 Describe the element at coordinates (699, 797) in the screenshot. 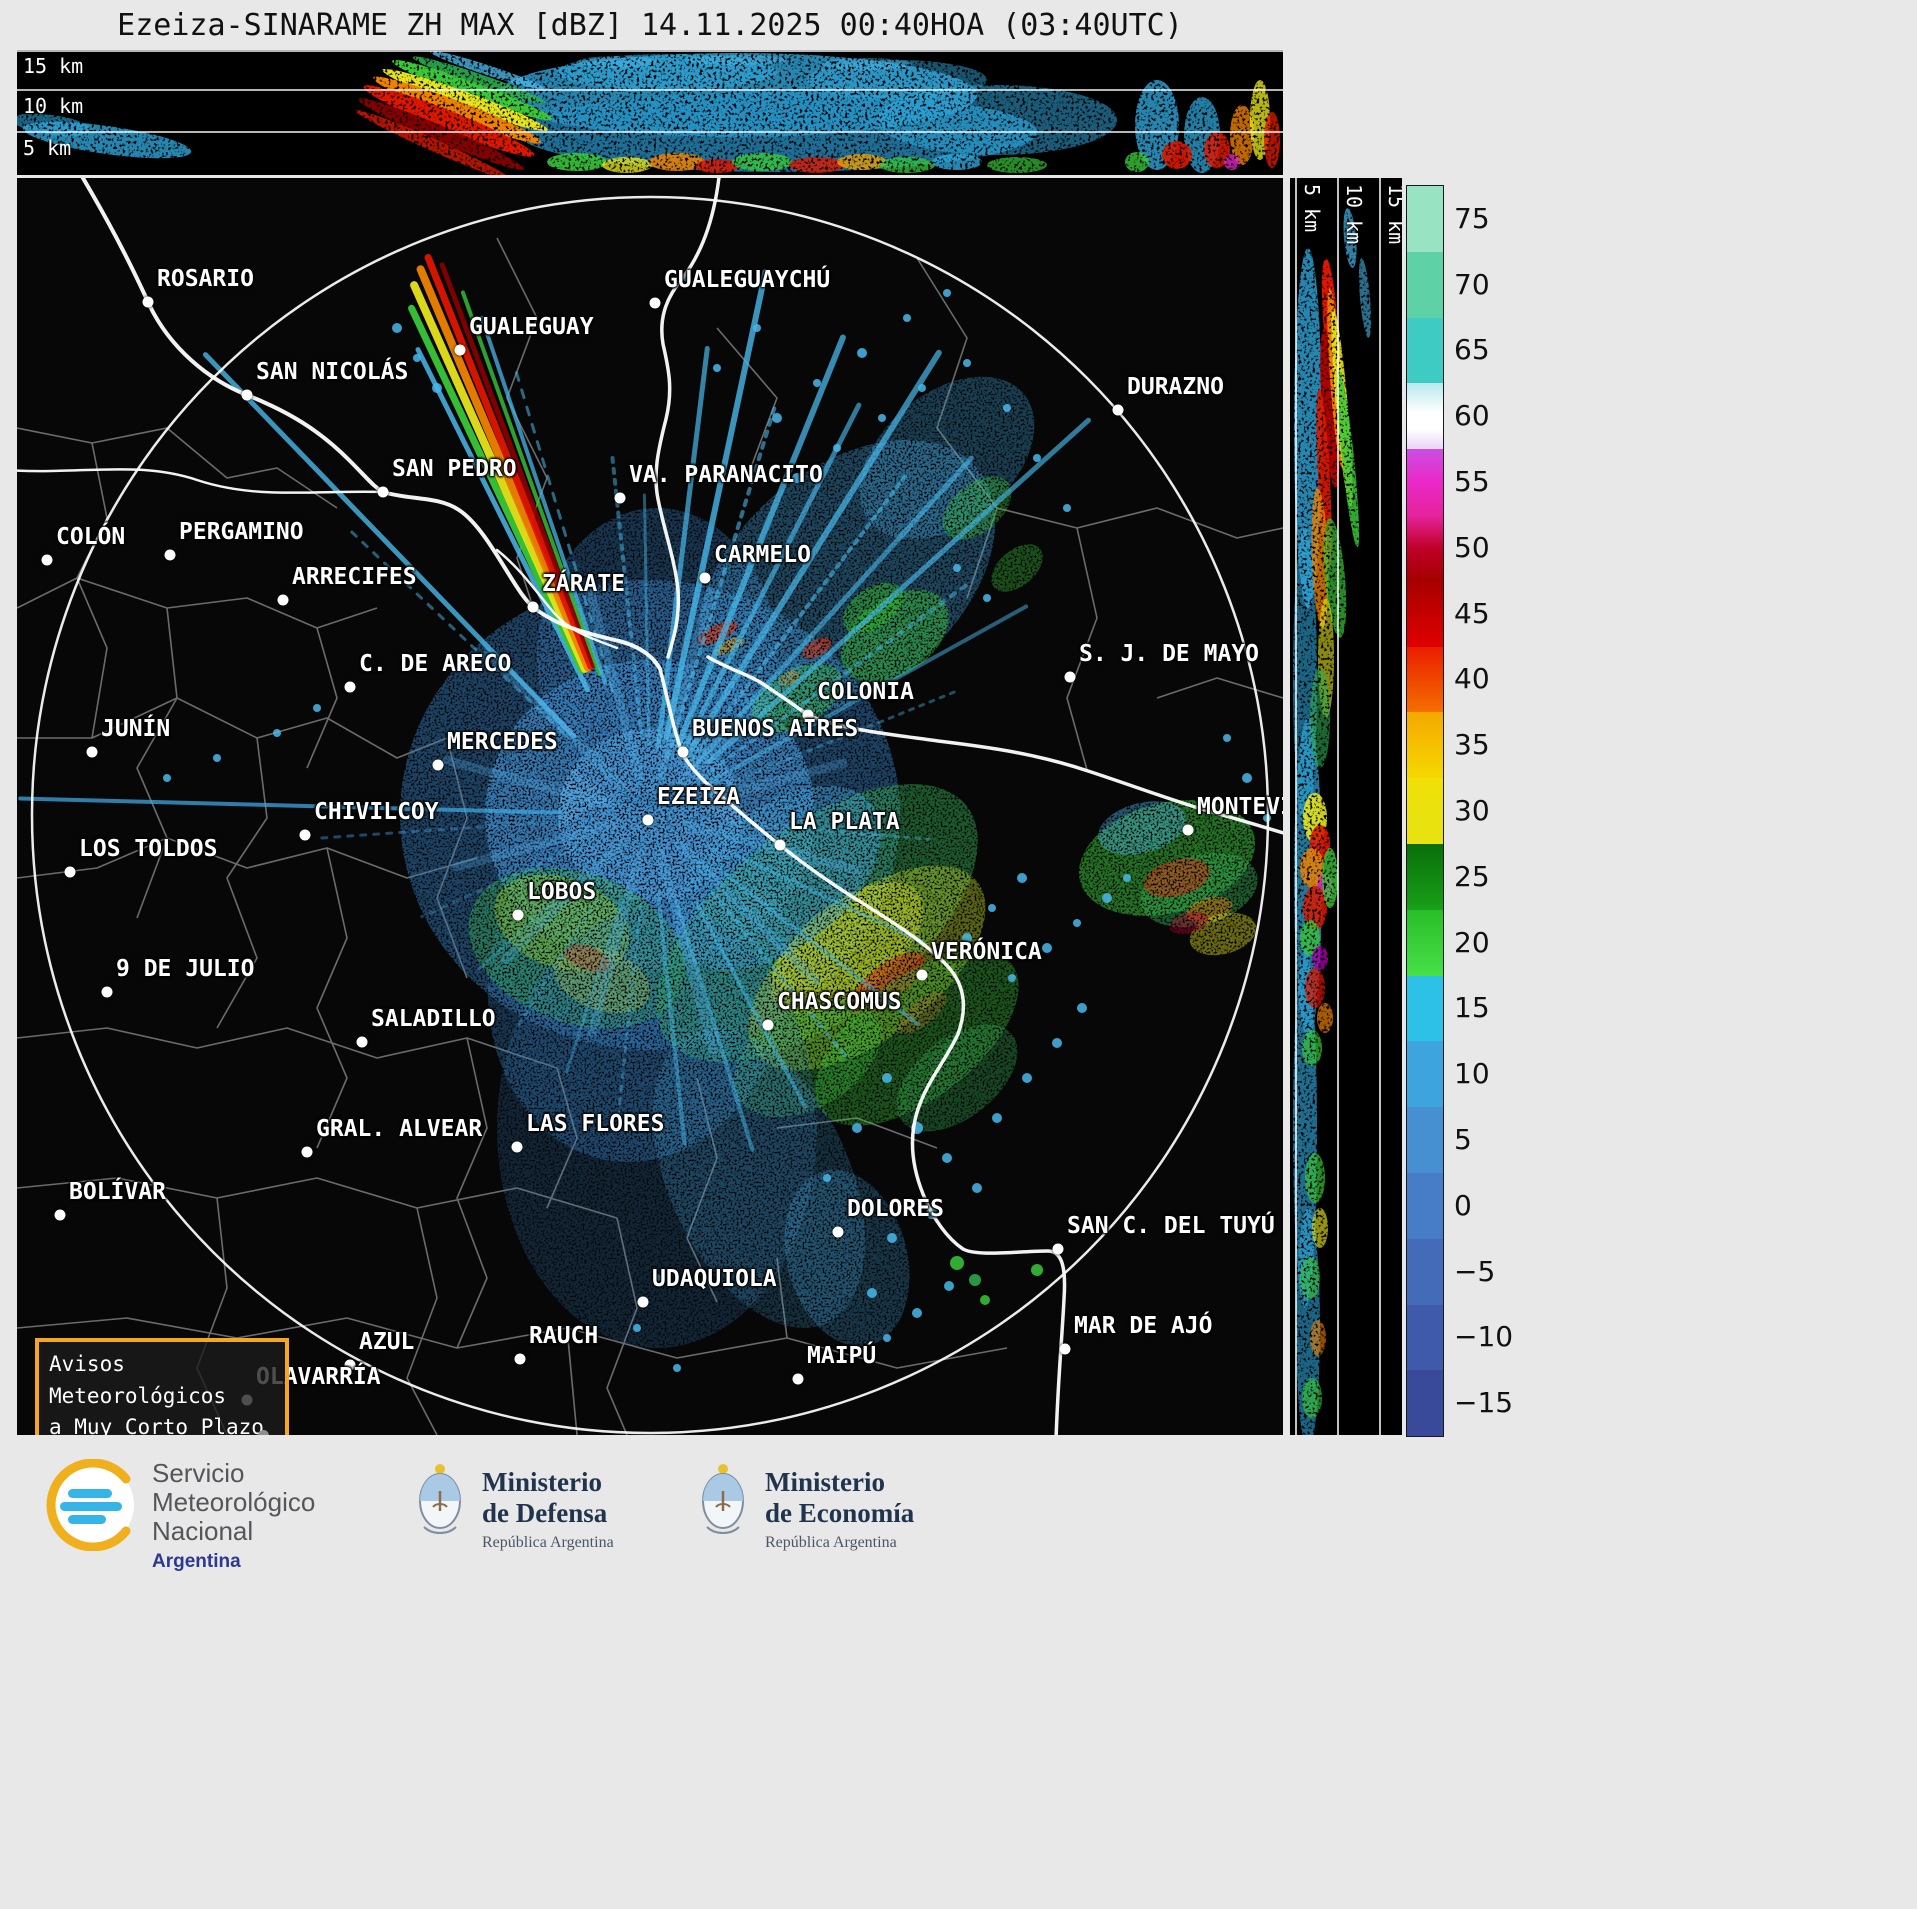

I see `city-label-ezeiza: EZEIZA` at that location.